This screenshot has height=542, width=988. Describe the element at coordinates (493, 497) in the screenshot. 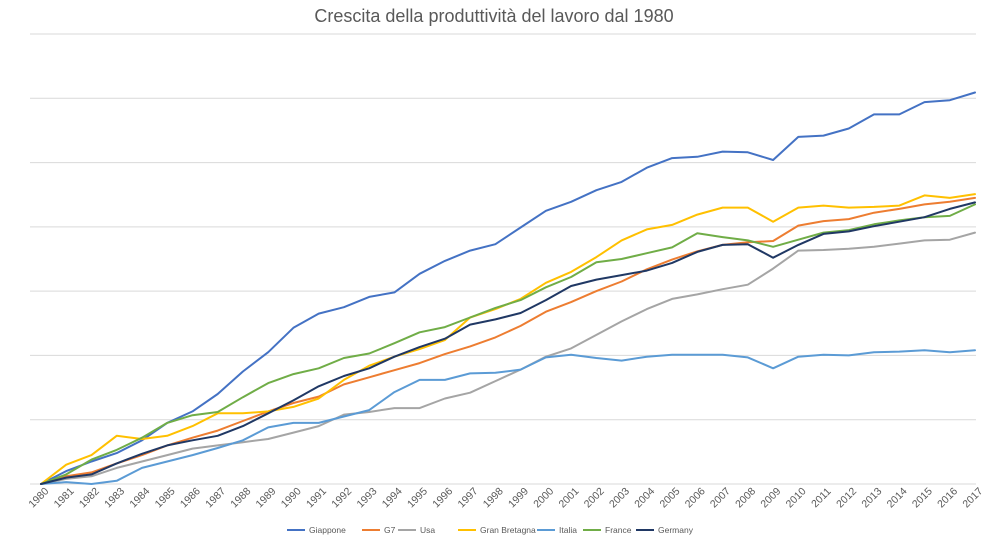

I see `x-tick-label: 1998` at that location.